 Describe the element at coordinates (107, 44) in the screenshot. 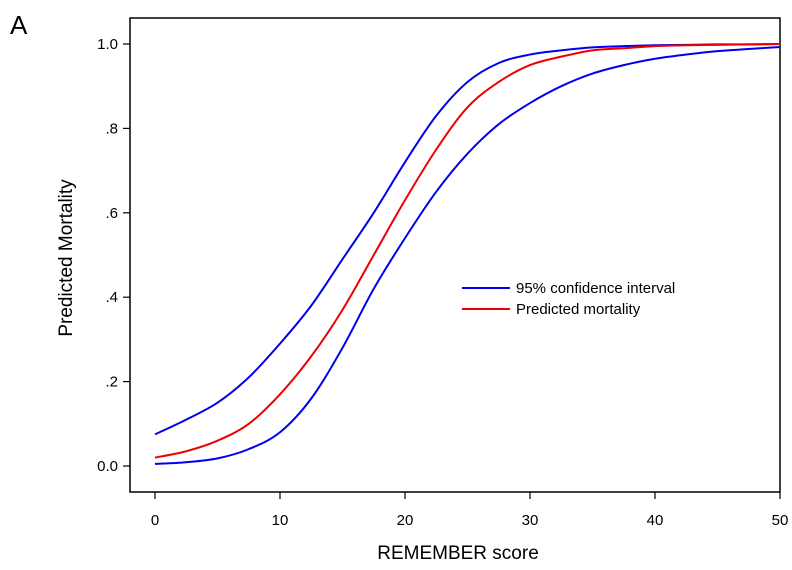

I see `y-tick-label: 1.0` at that location.